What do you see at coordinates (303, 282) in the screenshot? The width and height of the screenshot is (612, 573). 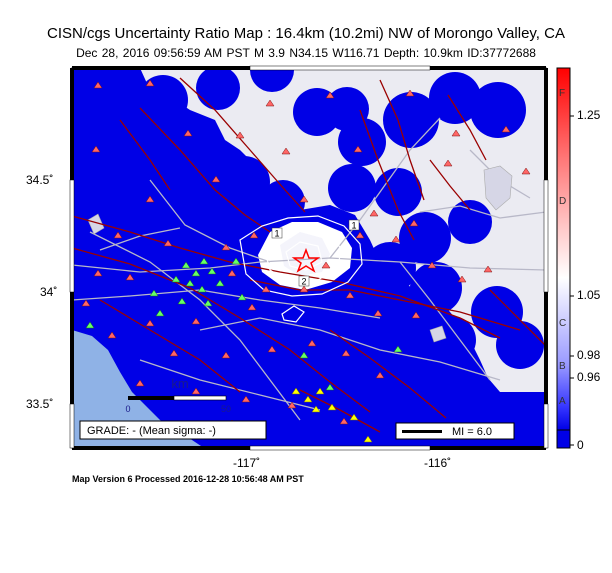 I see `contour-label: 2` at bounding box center [303, 282].